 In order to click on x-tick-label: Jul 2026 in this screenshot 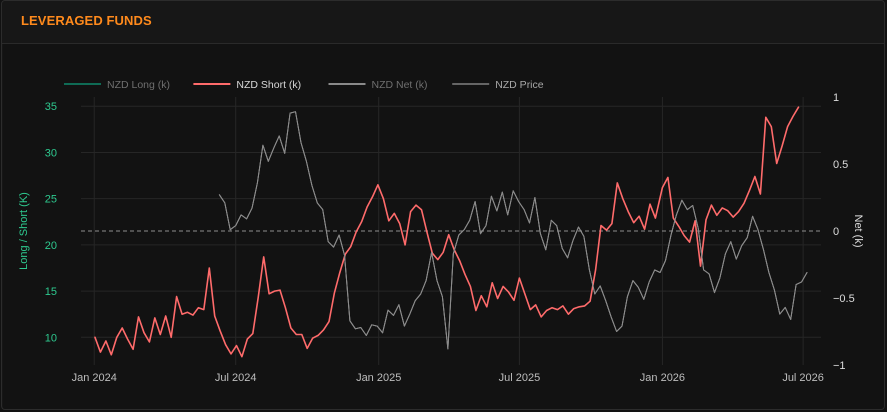, I will do `click(803, 378)`.